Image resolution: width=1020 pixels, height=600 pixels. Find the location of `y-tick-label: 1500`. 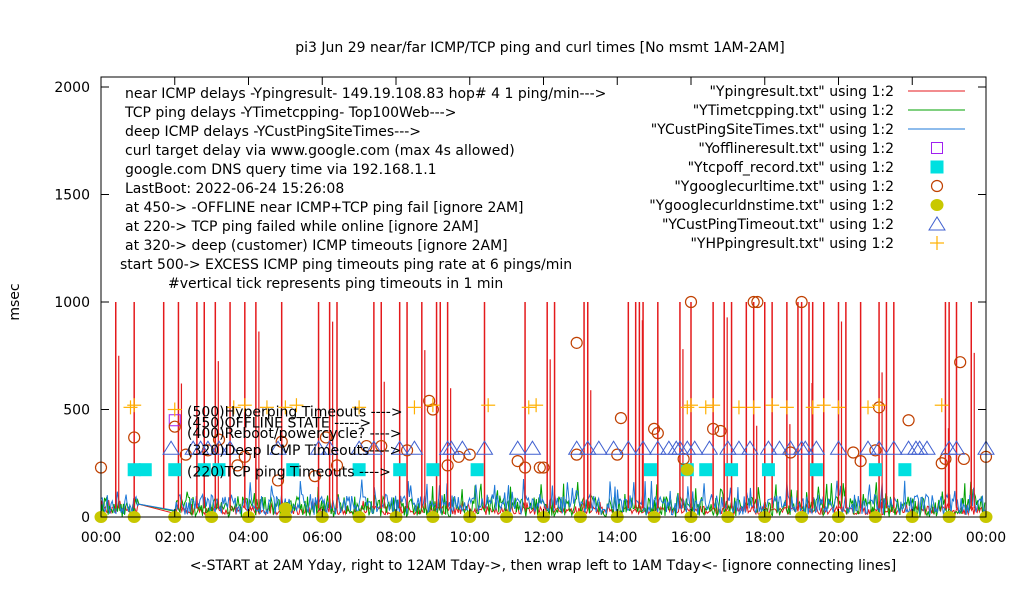

y-tick-label: 1500 is located at coordinates (72, 196).